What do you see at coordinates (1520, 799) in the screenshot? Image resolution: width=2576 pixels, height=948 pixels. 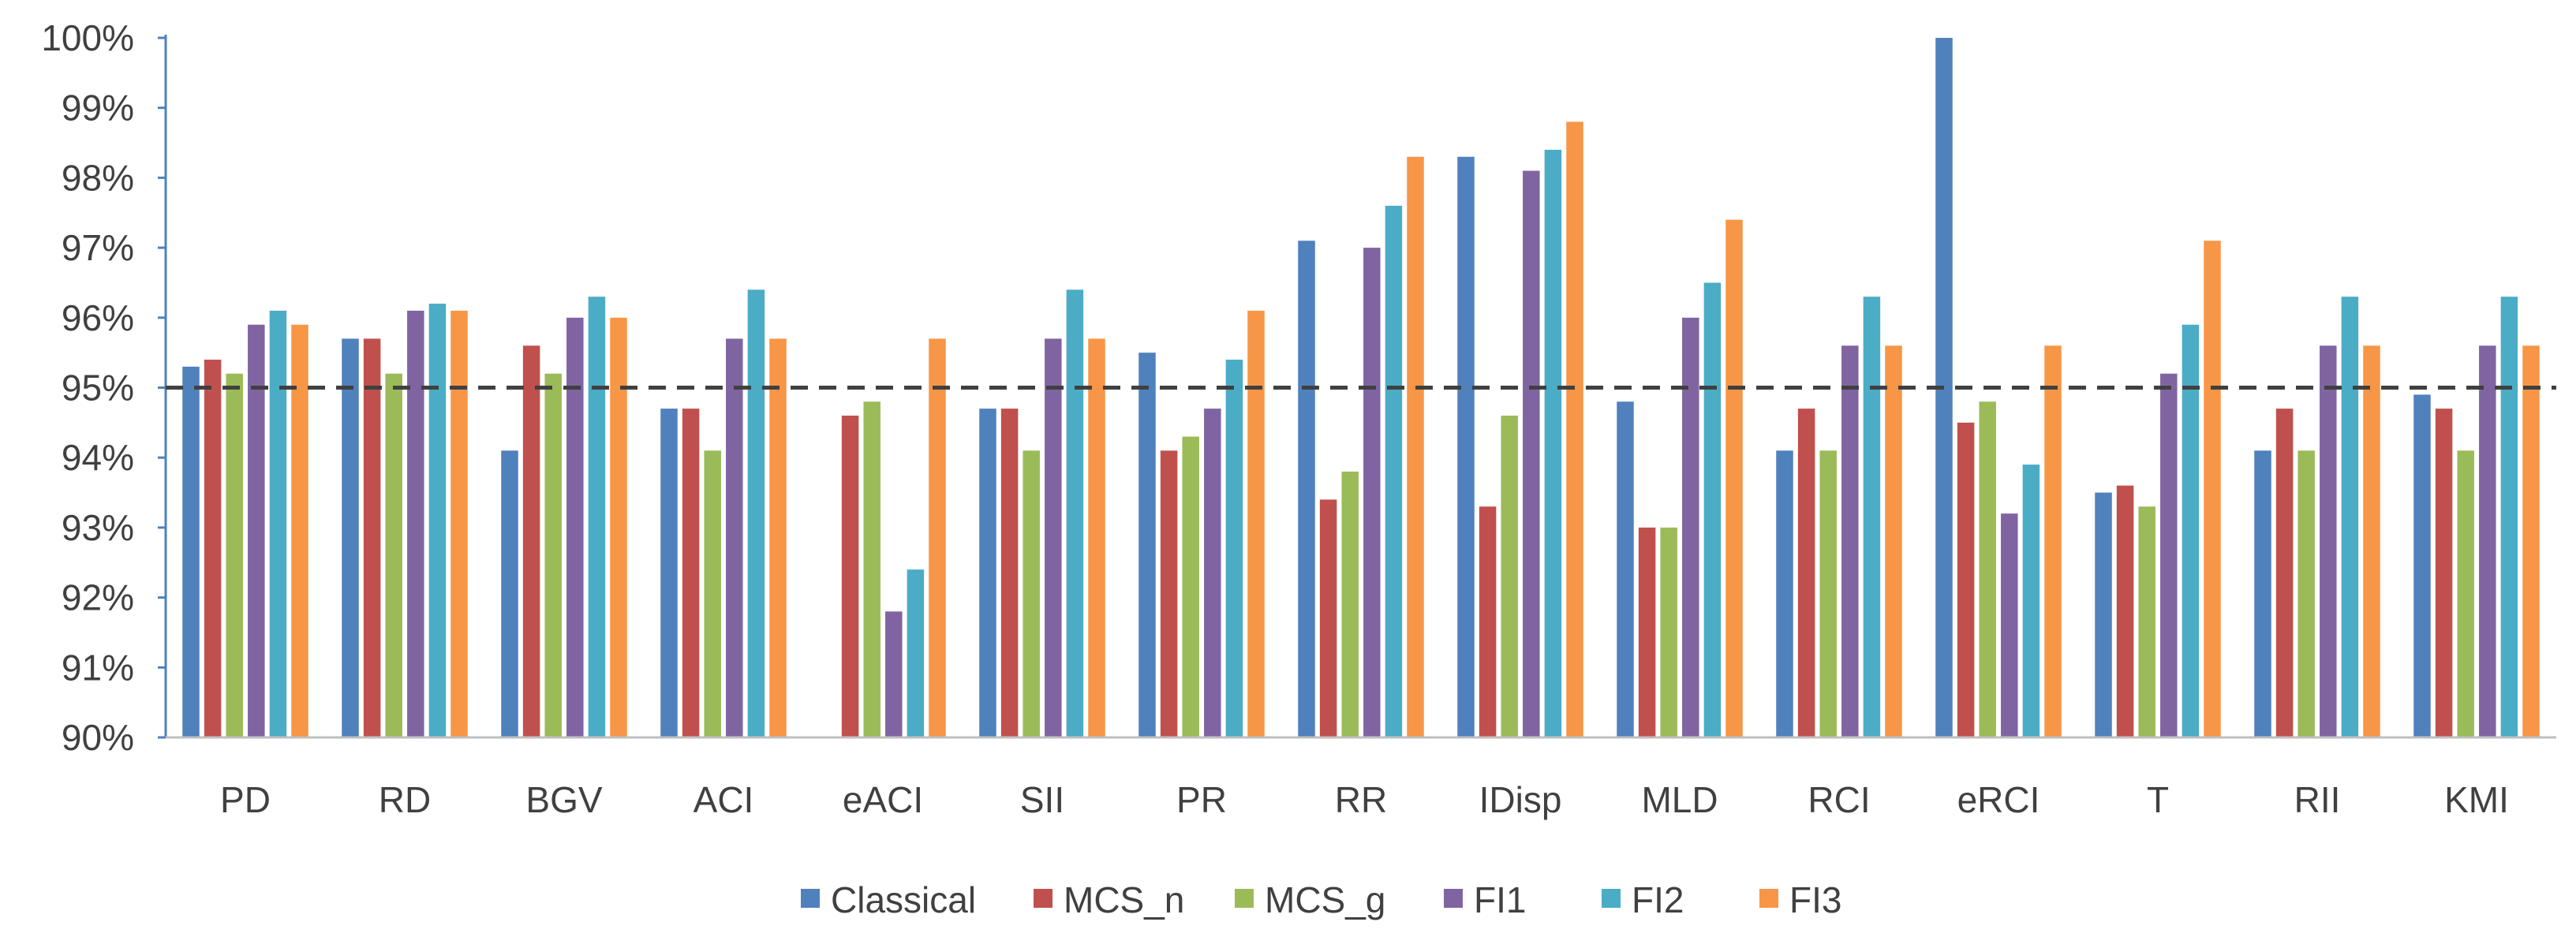 I see `x-tick-label: IDisp` at bounding box center [1520, 799].